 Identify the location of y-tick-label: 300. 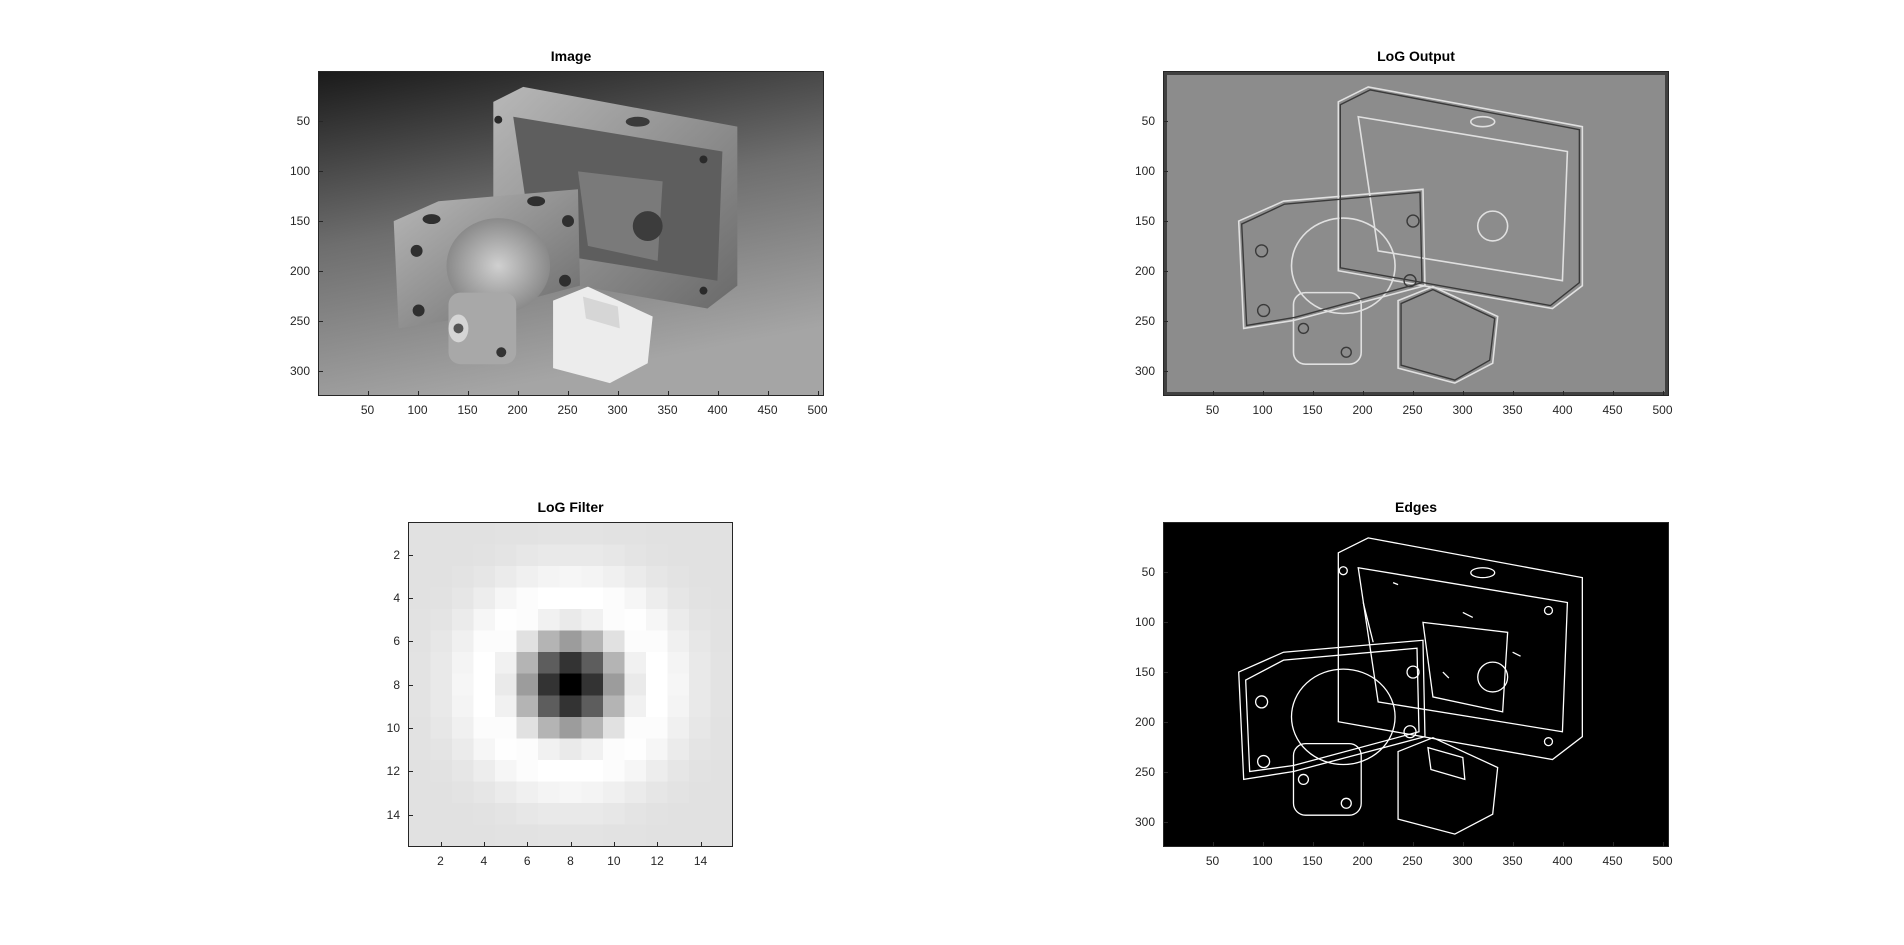
(1144, 821).